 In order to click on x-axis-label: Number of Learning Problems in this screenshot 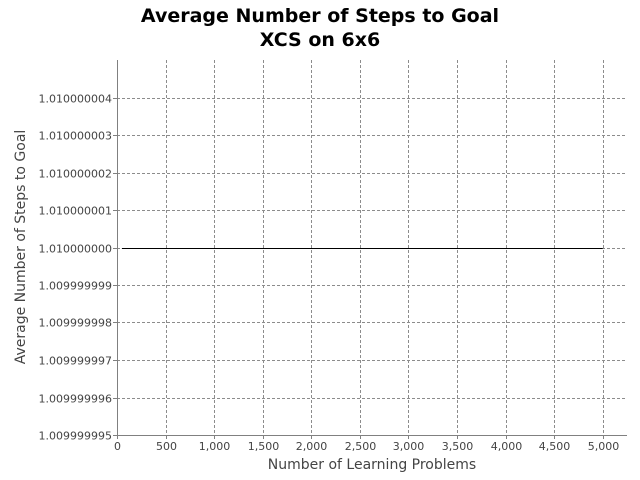, I will do `click(372, 465)`.